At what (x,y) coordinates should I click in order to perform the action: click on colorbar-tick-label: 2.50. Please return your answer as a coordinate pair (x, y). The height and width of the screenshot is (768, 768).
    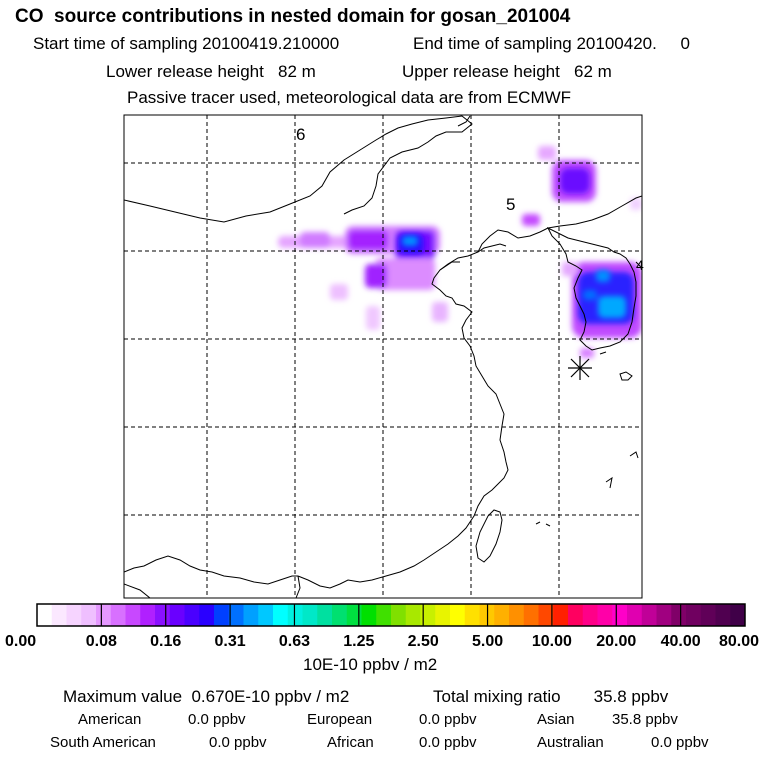
    Looking at the image, I should click on (423, 641).